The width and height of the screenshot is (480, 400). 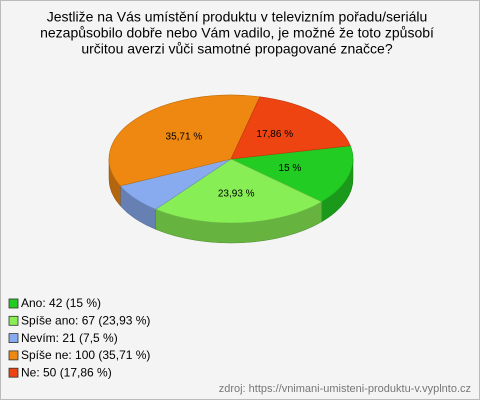 What do you see at coordinates (274, 134) in the screenshot?
I see `data-label: 17,86 %` at bounding box center [274, 134].